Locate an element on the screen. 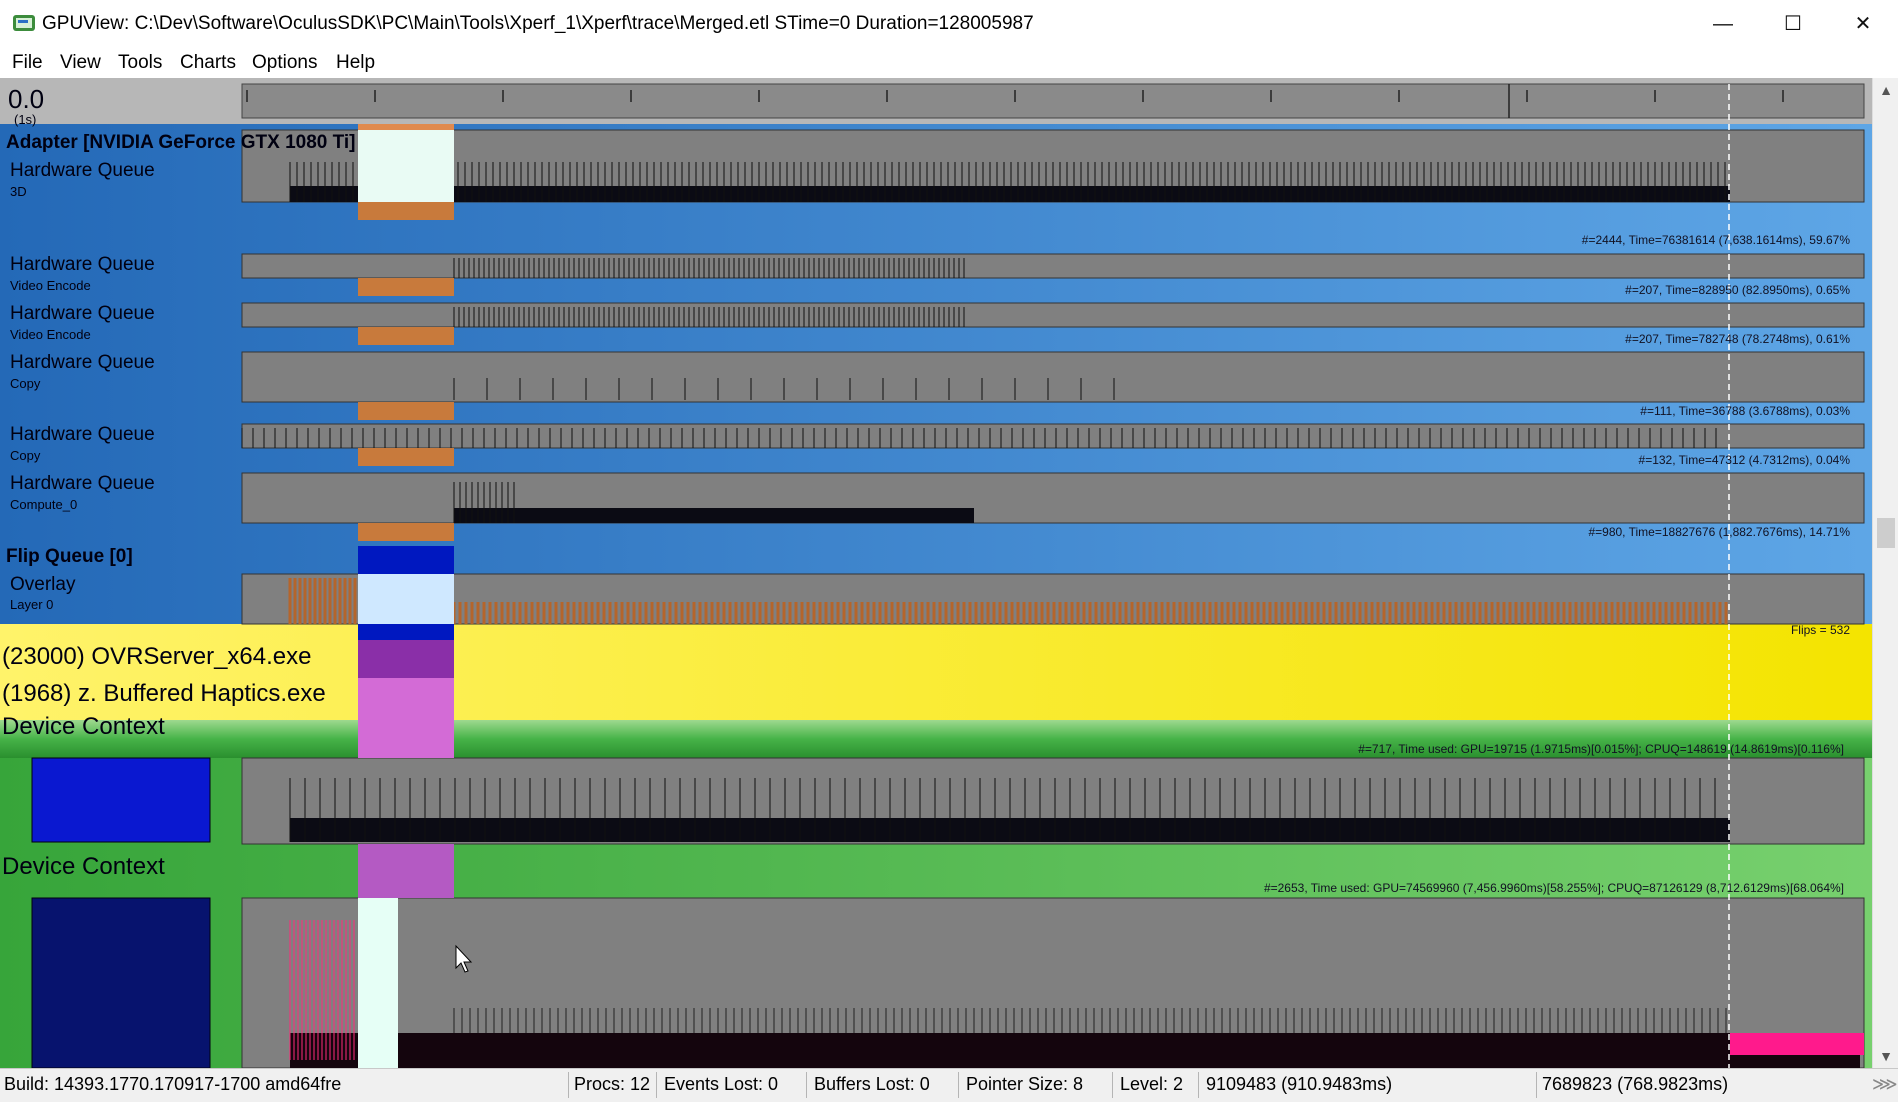 The image size is (1898, 1102). status-selection-time: 7689823 (768.9823ms) is located at coordinates (1635, 1084).